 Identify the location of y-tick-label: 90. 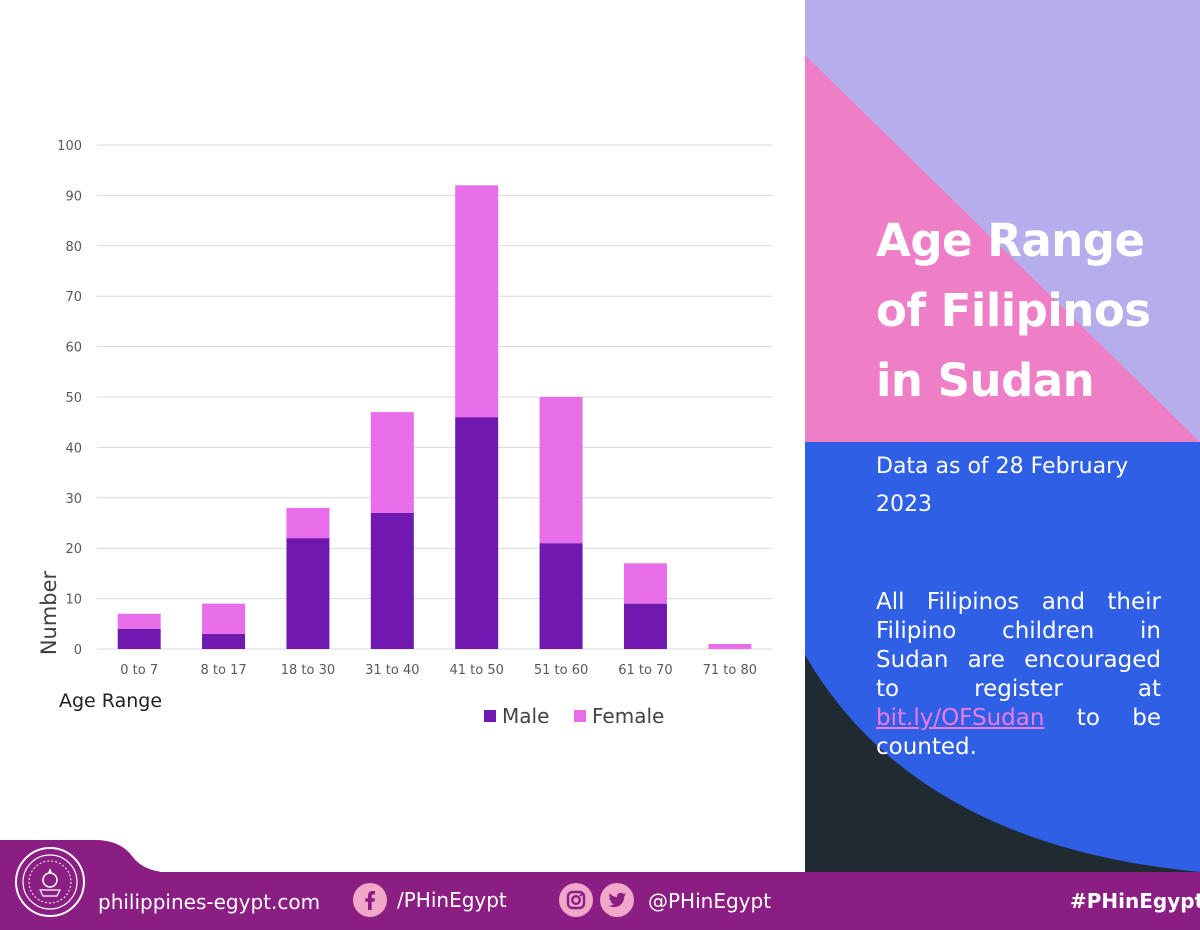
(73, 196).